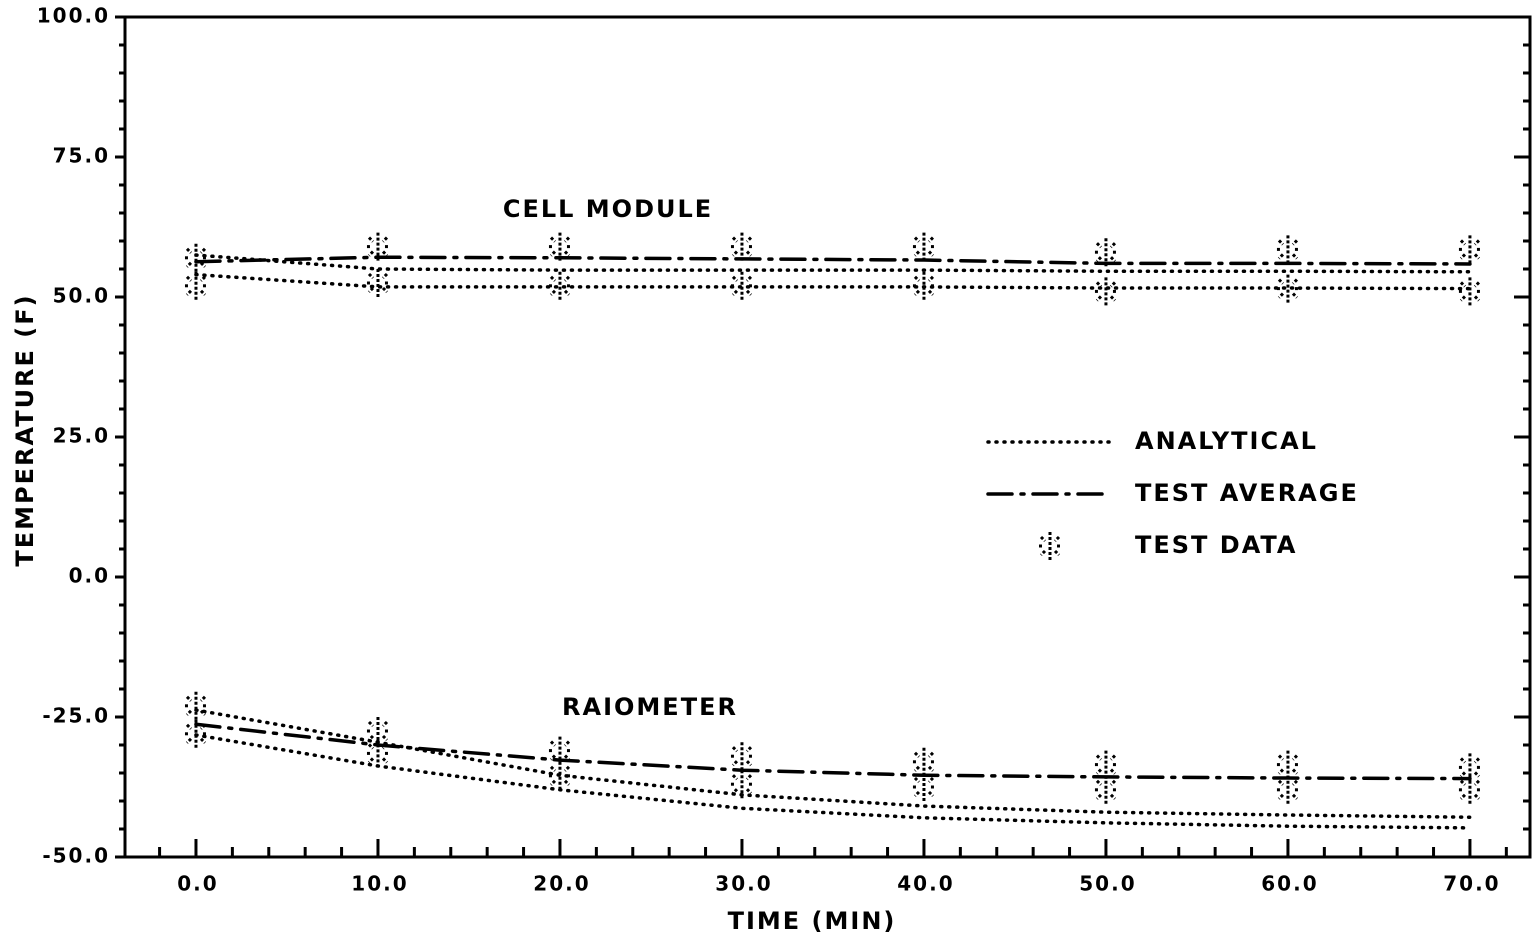 The height and width of the screenshot is (943, 1533). Describe the element at coordinates (812, 921) in the screenshot. I see `x-axis-label: TIME (MIN)` at that location.